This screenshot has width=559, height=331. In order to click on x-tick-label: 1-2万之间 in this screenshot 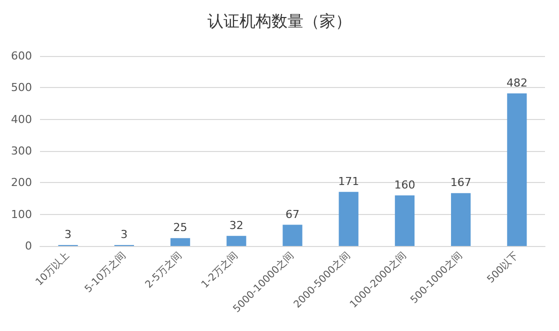, I will do `click(219, 270)`.